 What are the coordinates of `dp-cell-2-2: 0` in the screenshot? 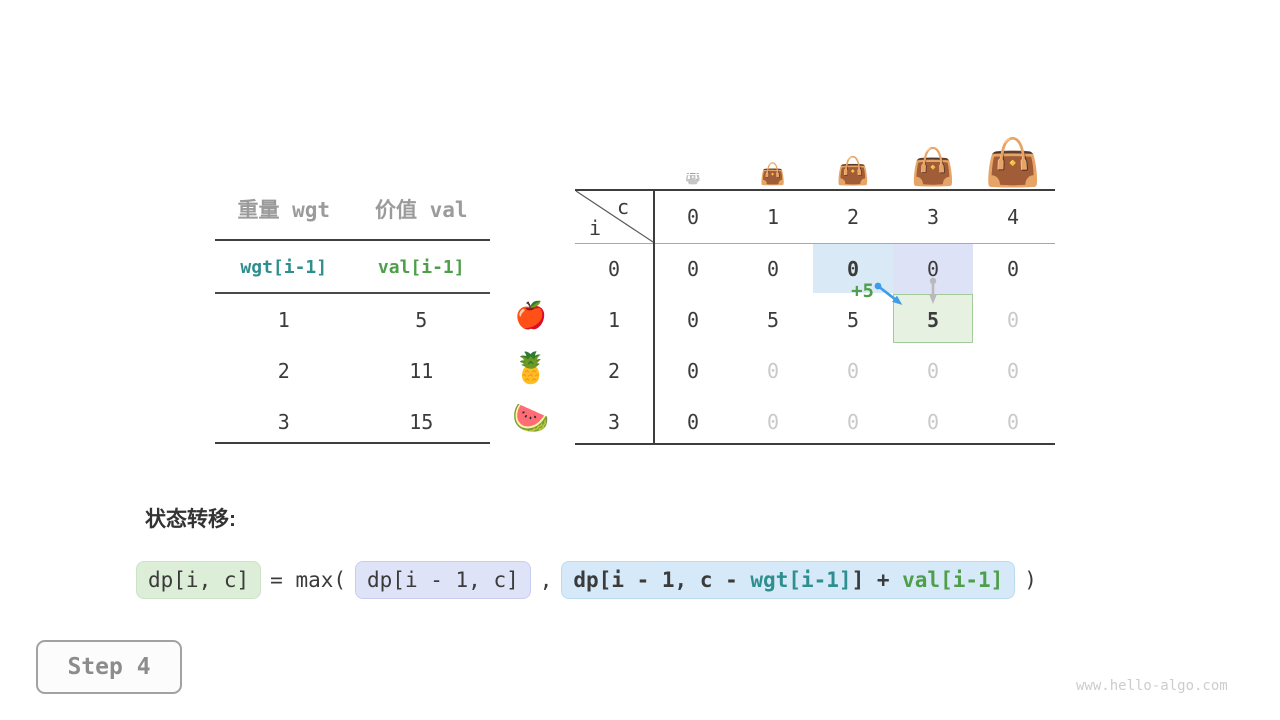 It's located at (853, 371).